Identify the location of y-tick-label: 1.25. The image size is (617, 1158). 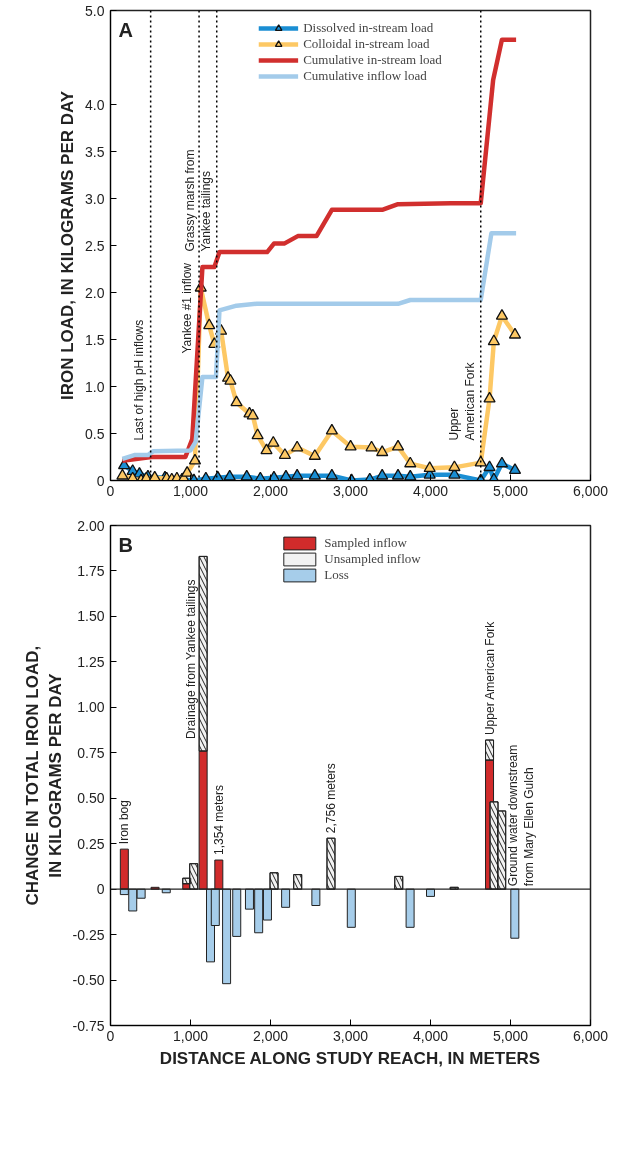
(91, 661).